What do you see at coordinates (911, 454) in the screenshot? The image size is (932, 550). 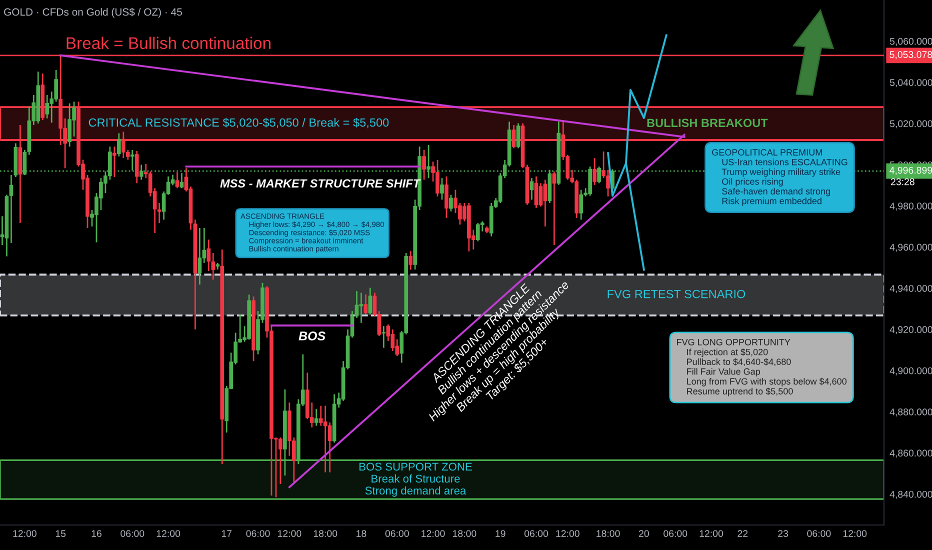 I see `y-tick-label: 4,860.000` at bounding box center [911, 454].